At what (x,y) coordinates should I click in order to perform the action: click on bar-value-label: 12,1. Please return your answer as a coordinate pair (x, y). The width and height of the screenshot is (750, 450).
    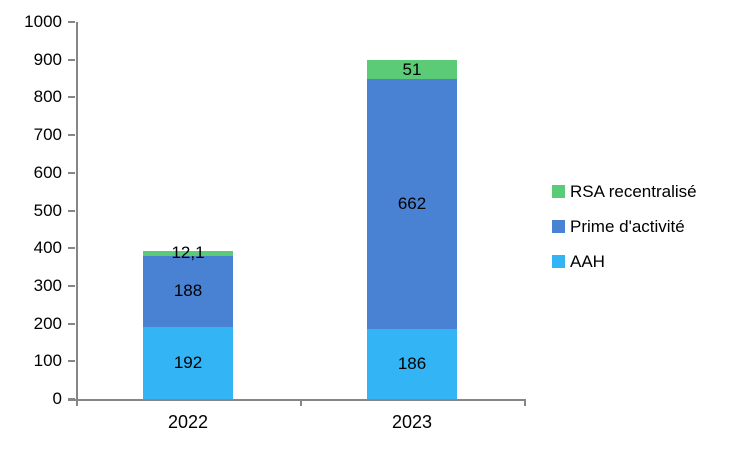
    Looking at the image, I should click on (188, 253).